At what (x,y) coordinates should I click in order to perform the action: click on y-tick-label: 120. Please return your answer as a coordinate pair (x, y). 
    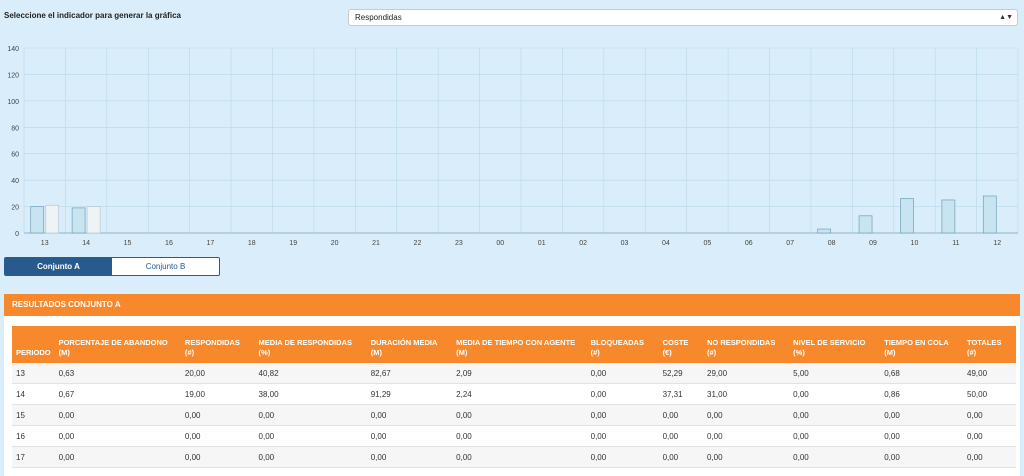
    Looking at the image, I should click on (13, 75).